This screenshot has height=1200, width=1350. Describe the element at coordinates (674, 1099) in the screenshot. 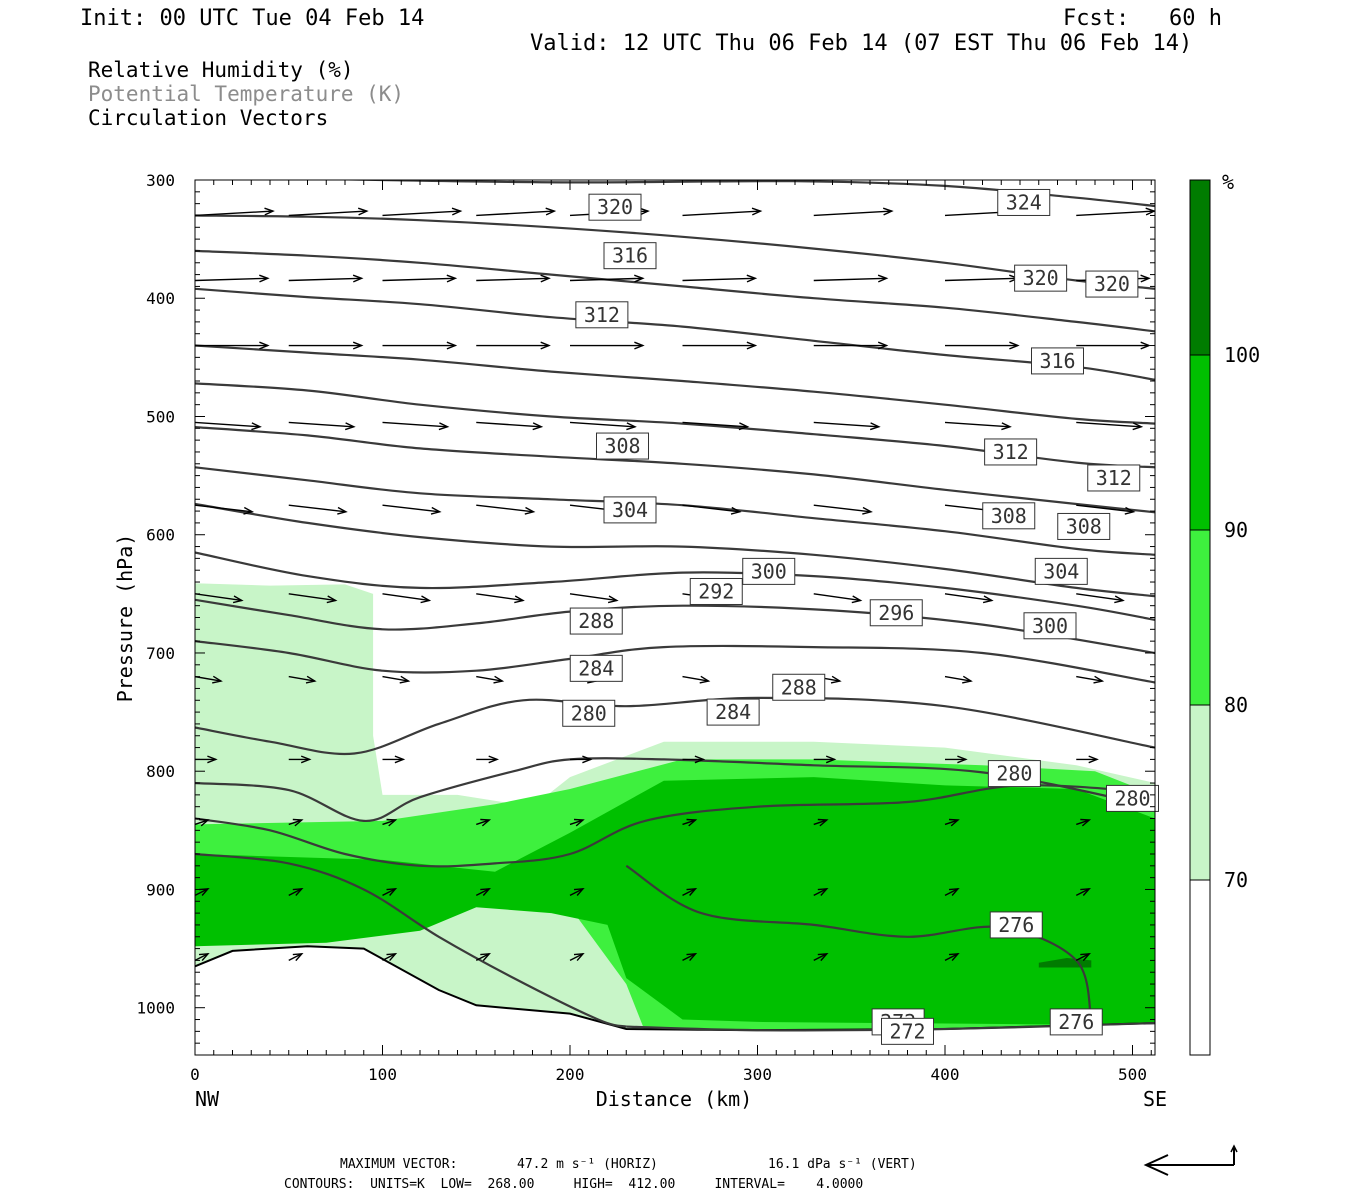

I see `x-axis-title: Distance (km)` at that location.